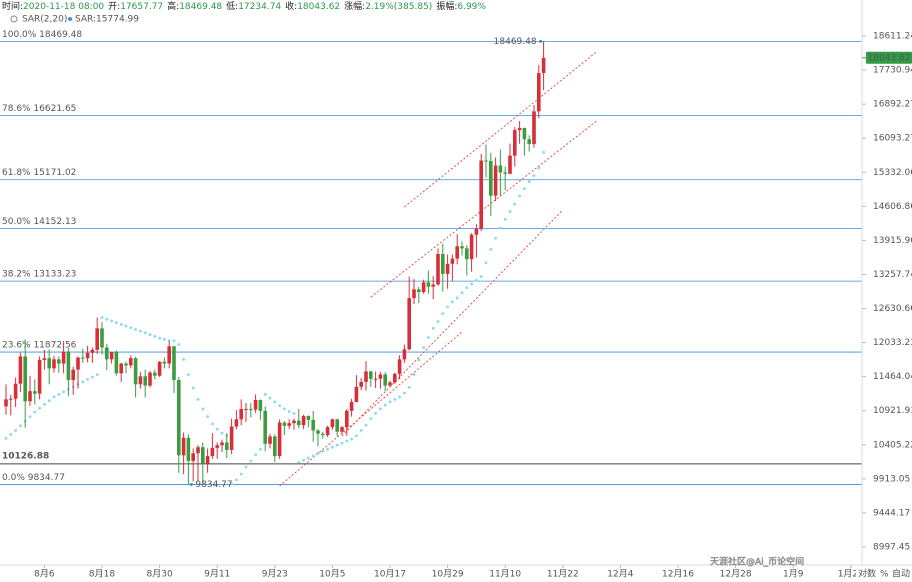 The width and height of the screenshot is (912, 582). What do you see at coordinates (892, 275) in the screenshot?
I see `y-tick-label: 13257.74` at bounding box center [892, 275].